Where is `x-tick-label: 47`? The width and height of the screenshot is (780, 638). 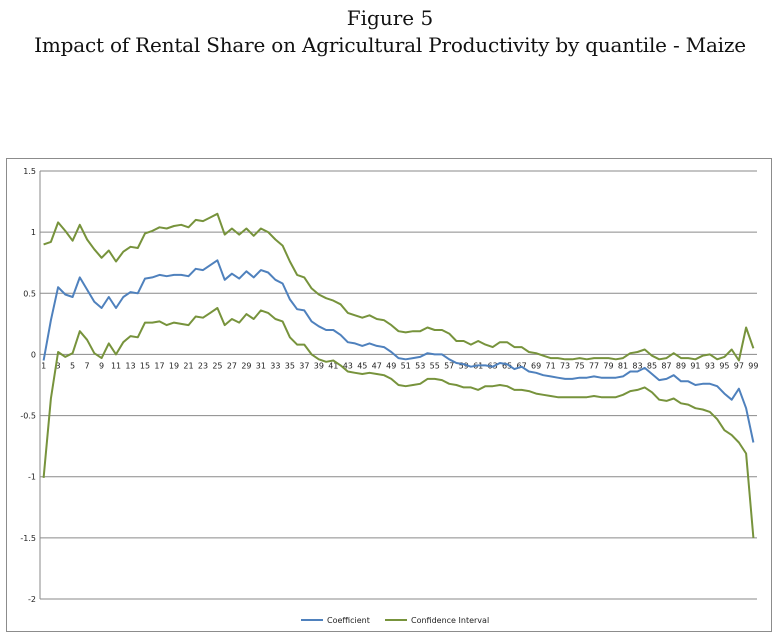
x-tick-label: 47 is located at coordinates (377, 365).